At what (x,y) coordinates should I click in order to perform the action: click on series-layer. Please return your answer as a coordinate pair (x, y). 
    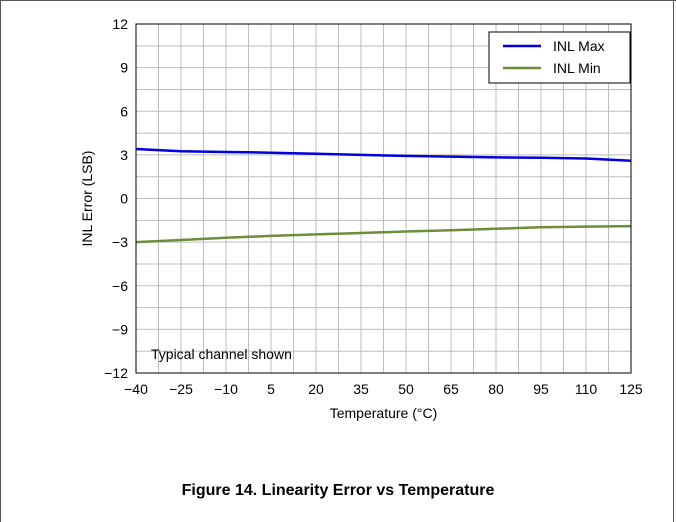
    Looking at the image, I should click on (383, 195).